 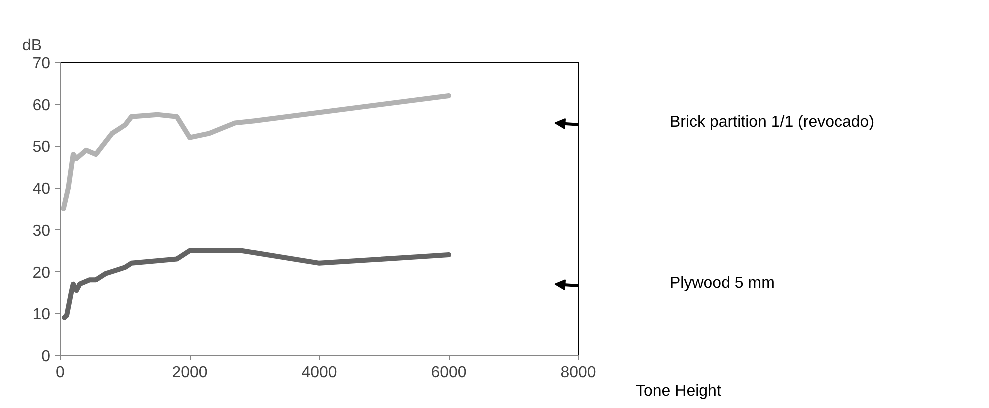 I want to click on y-tick-label: 30, so click(x=41, y=231).